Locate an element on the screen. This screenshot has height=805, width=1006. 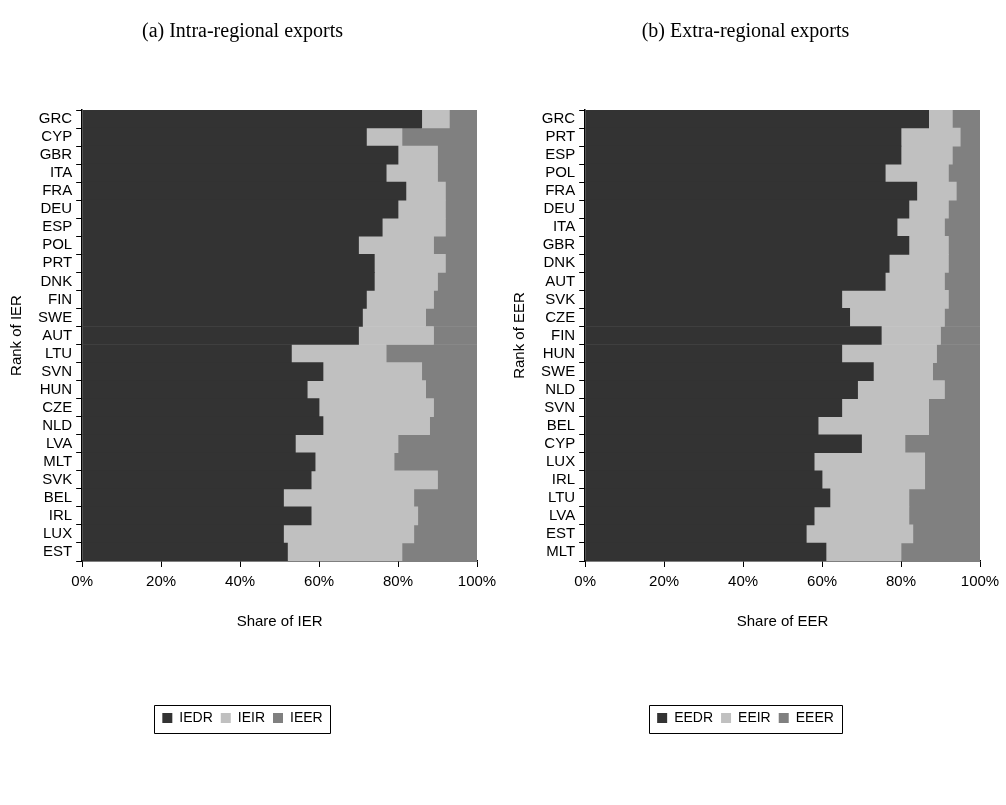
y-axis-title: Rank of IER is located at coordinates (16, 335).